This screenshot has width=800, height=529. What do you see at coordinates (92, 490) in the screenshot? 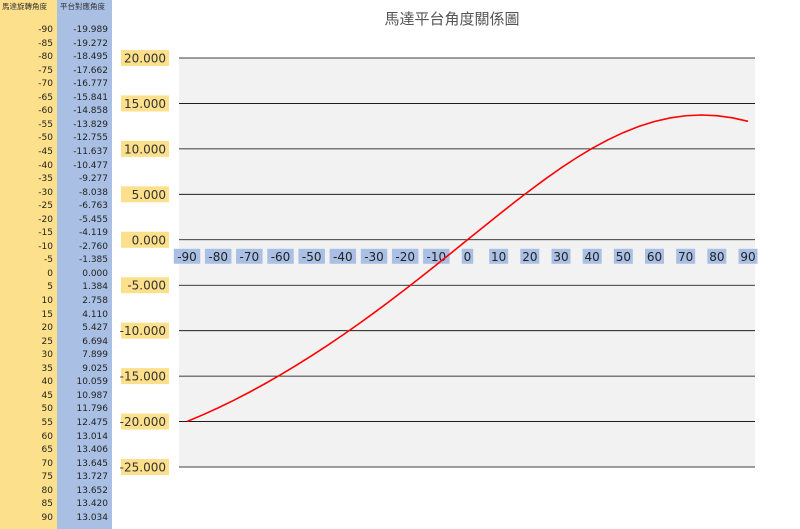
I see `platform-angle-cell: 13.652` at bounding box center [92, 490].